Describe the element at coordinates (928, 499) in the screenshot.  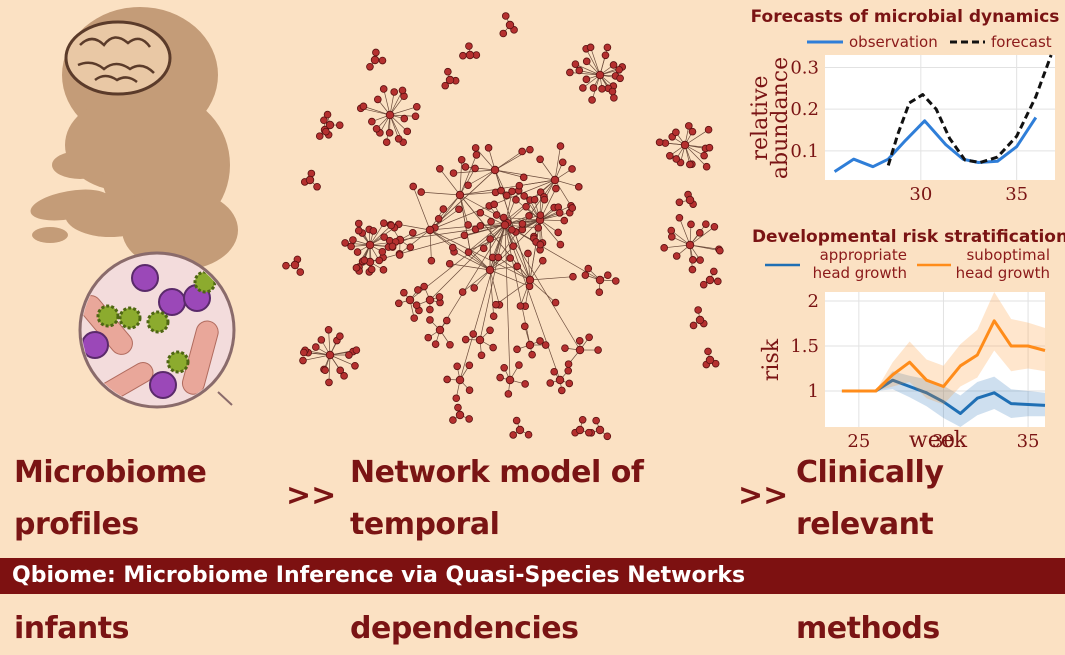
I see `panel-right-line1: Clinically relevant` at that location.